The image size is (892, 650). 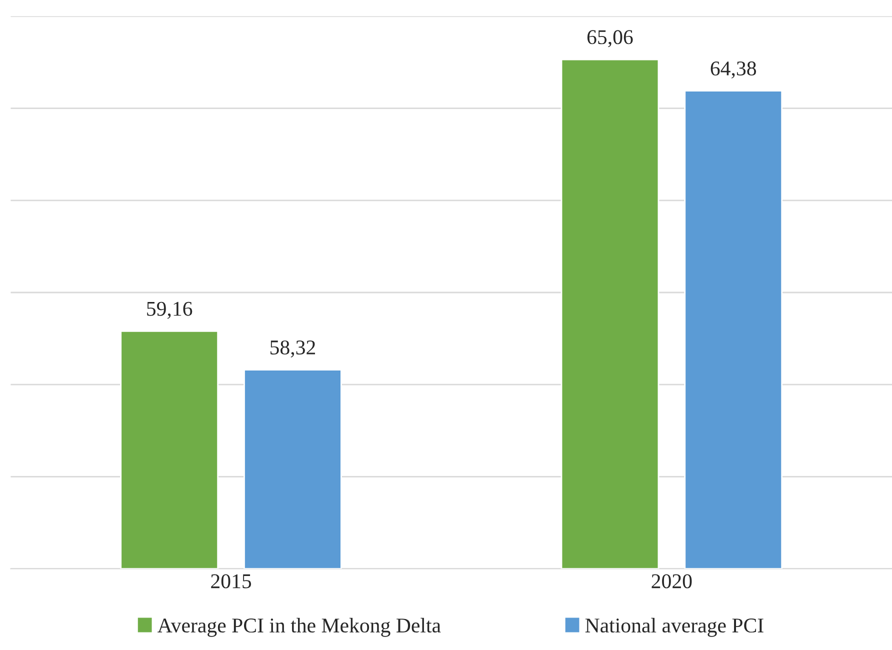 What do you see at coordinates (674, 627) in the screenshot?
I see `legend-label: National average PCI` at bounding box center [674, 627].